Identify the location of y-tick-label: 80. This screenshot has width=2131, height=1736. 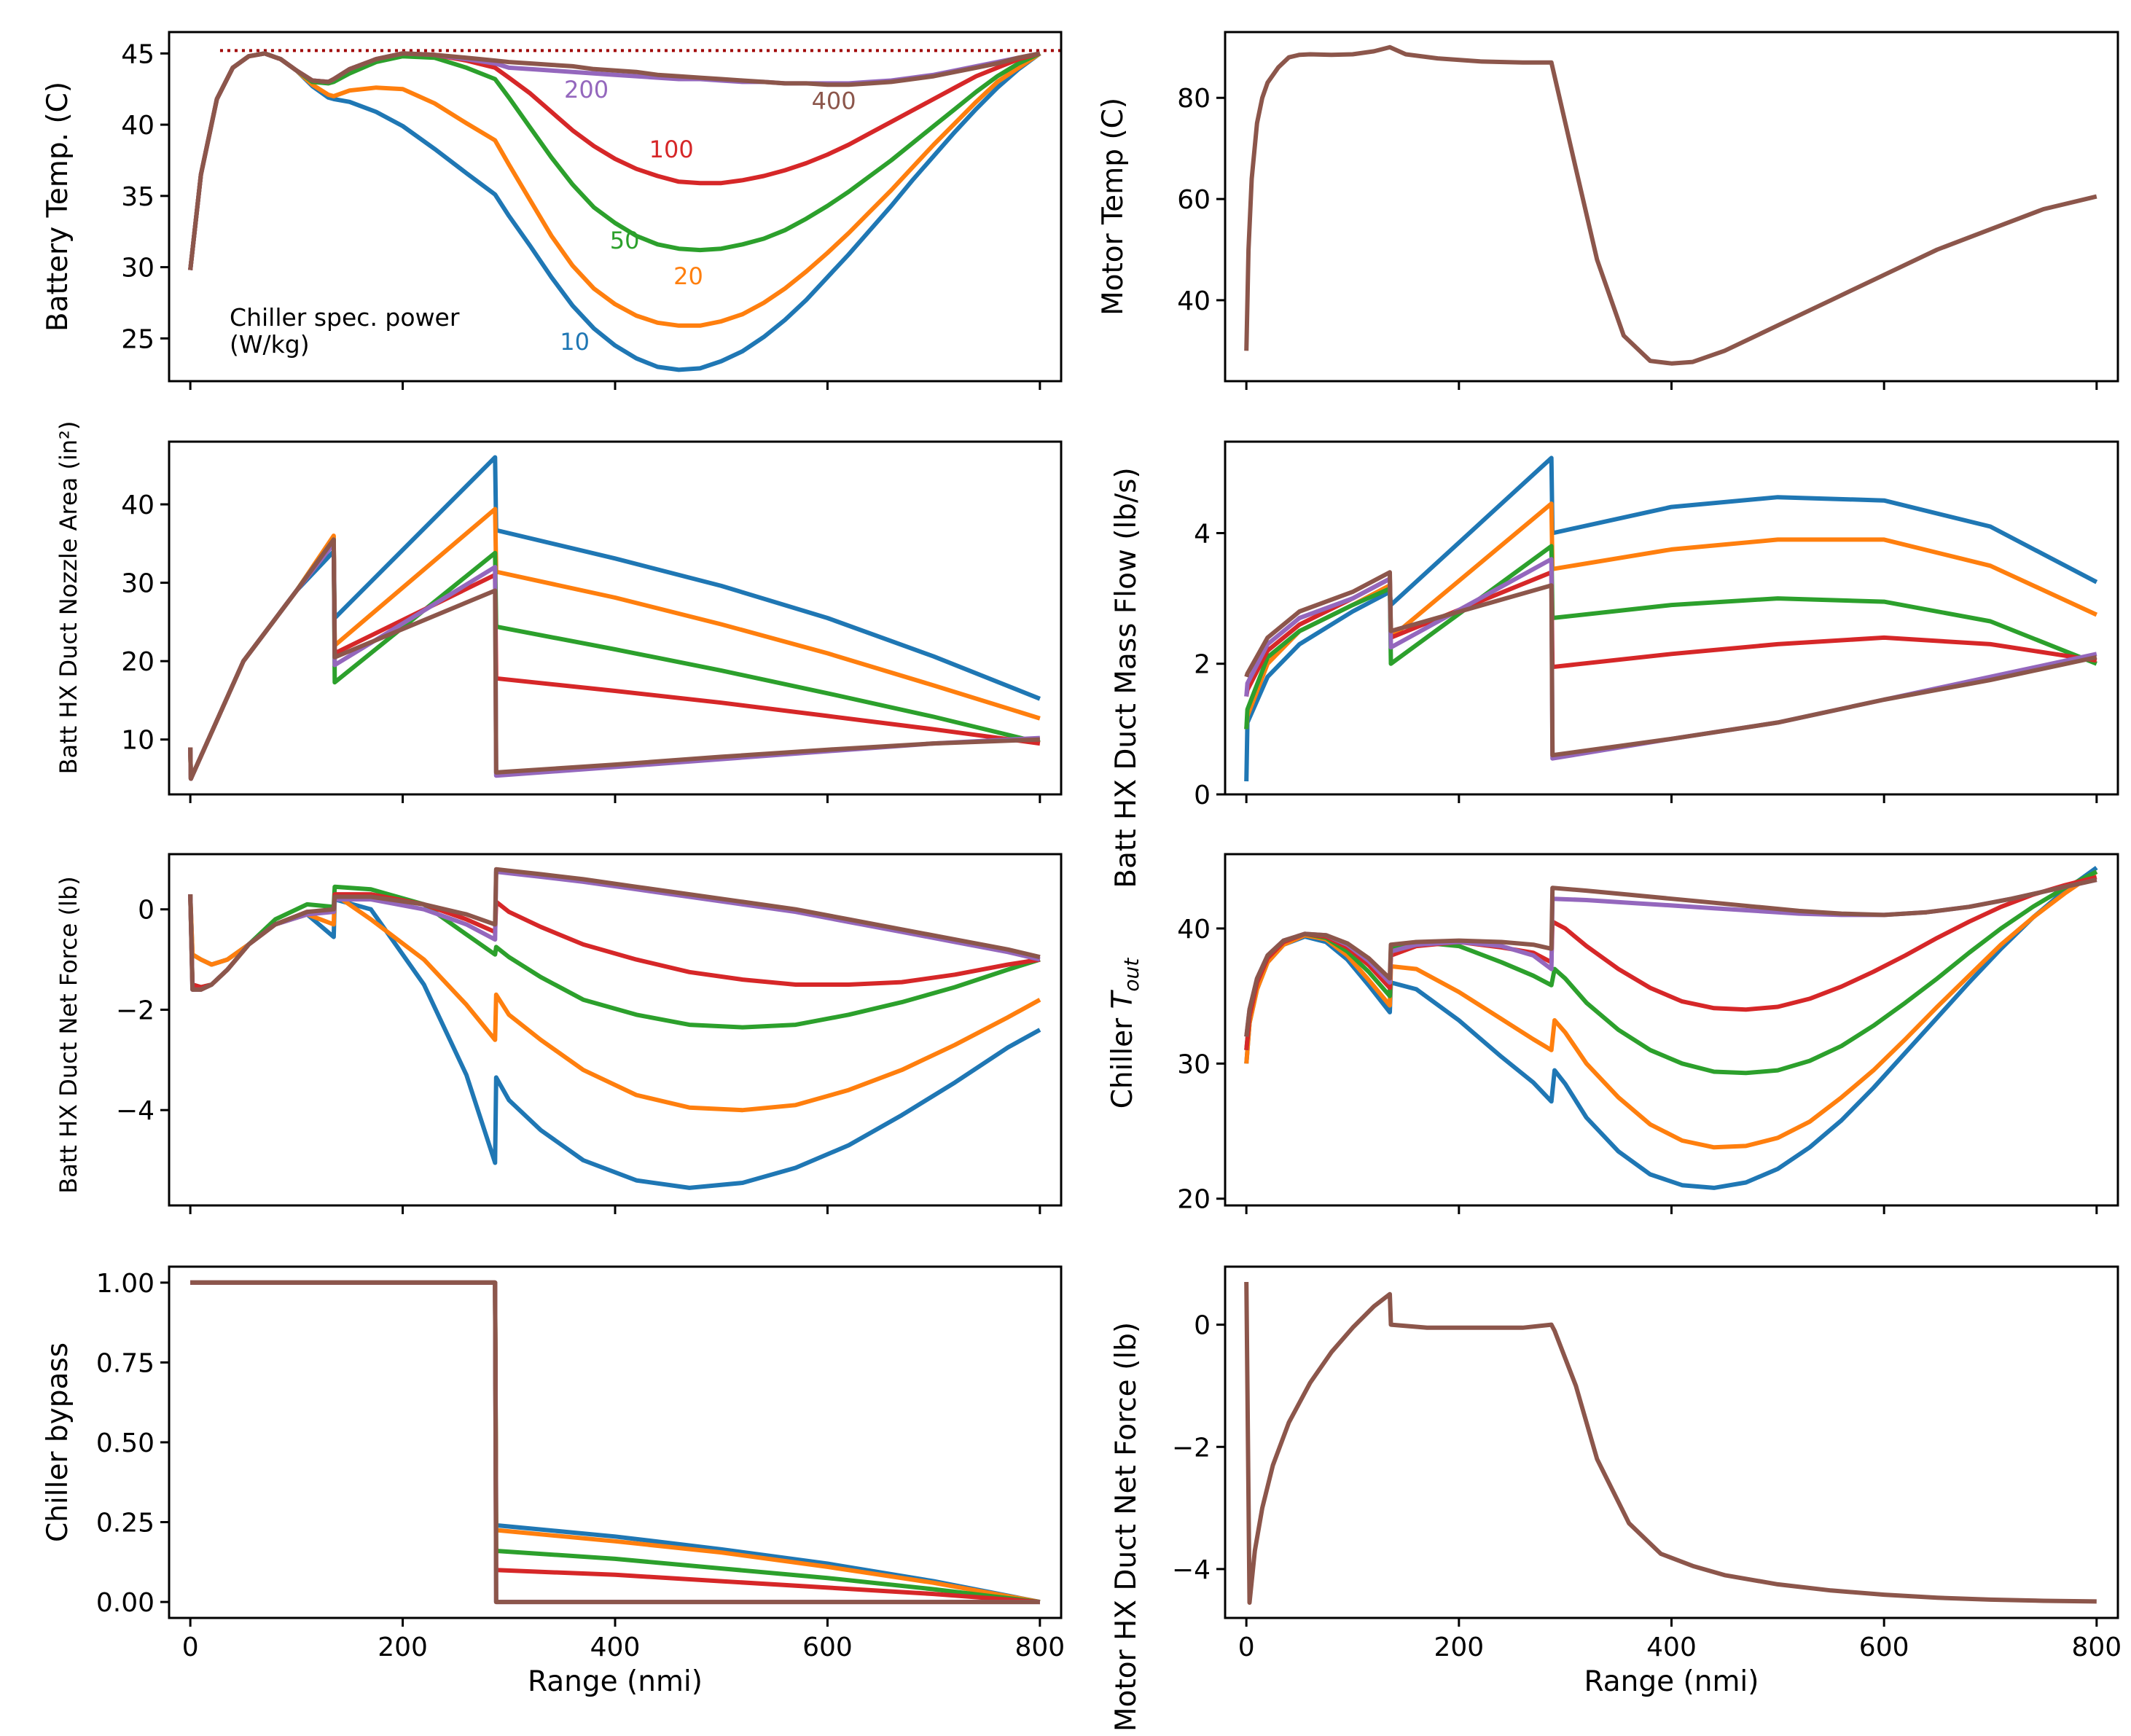
(1194, 99).